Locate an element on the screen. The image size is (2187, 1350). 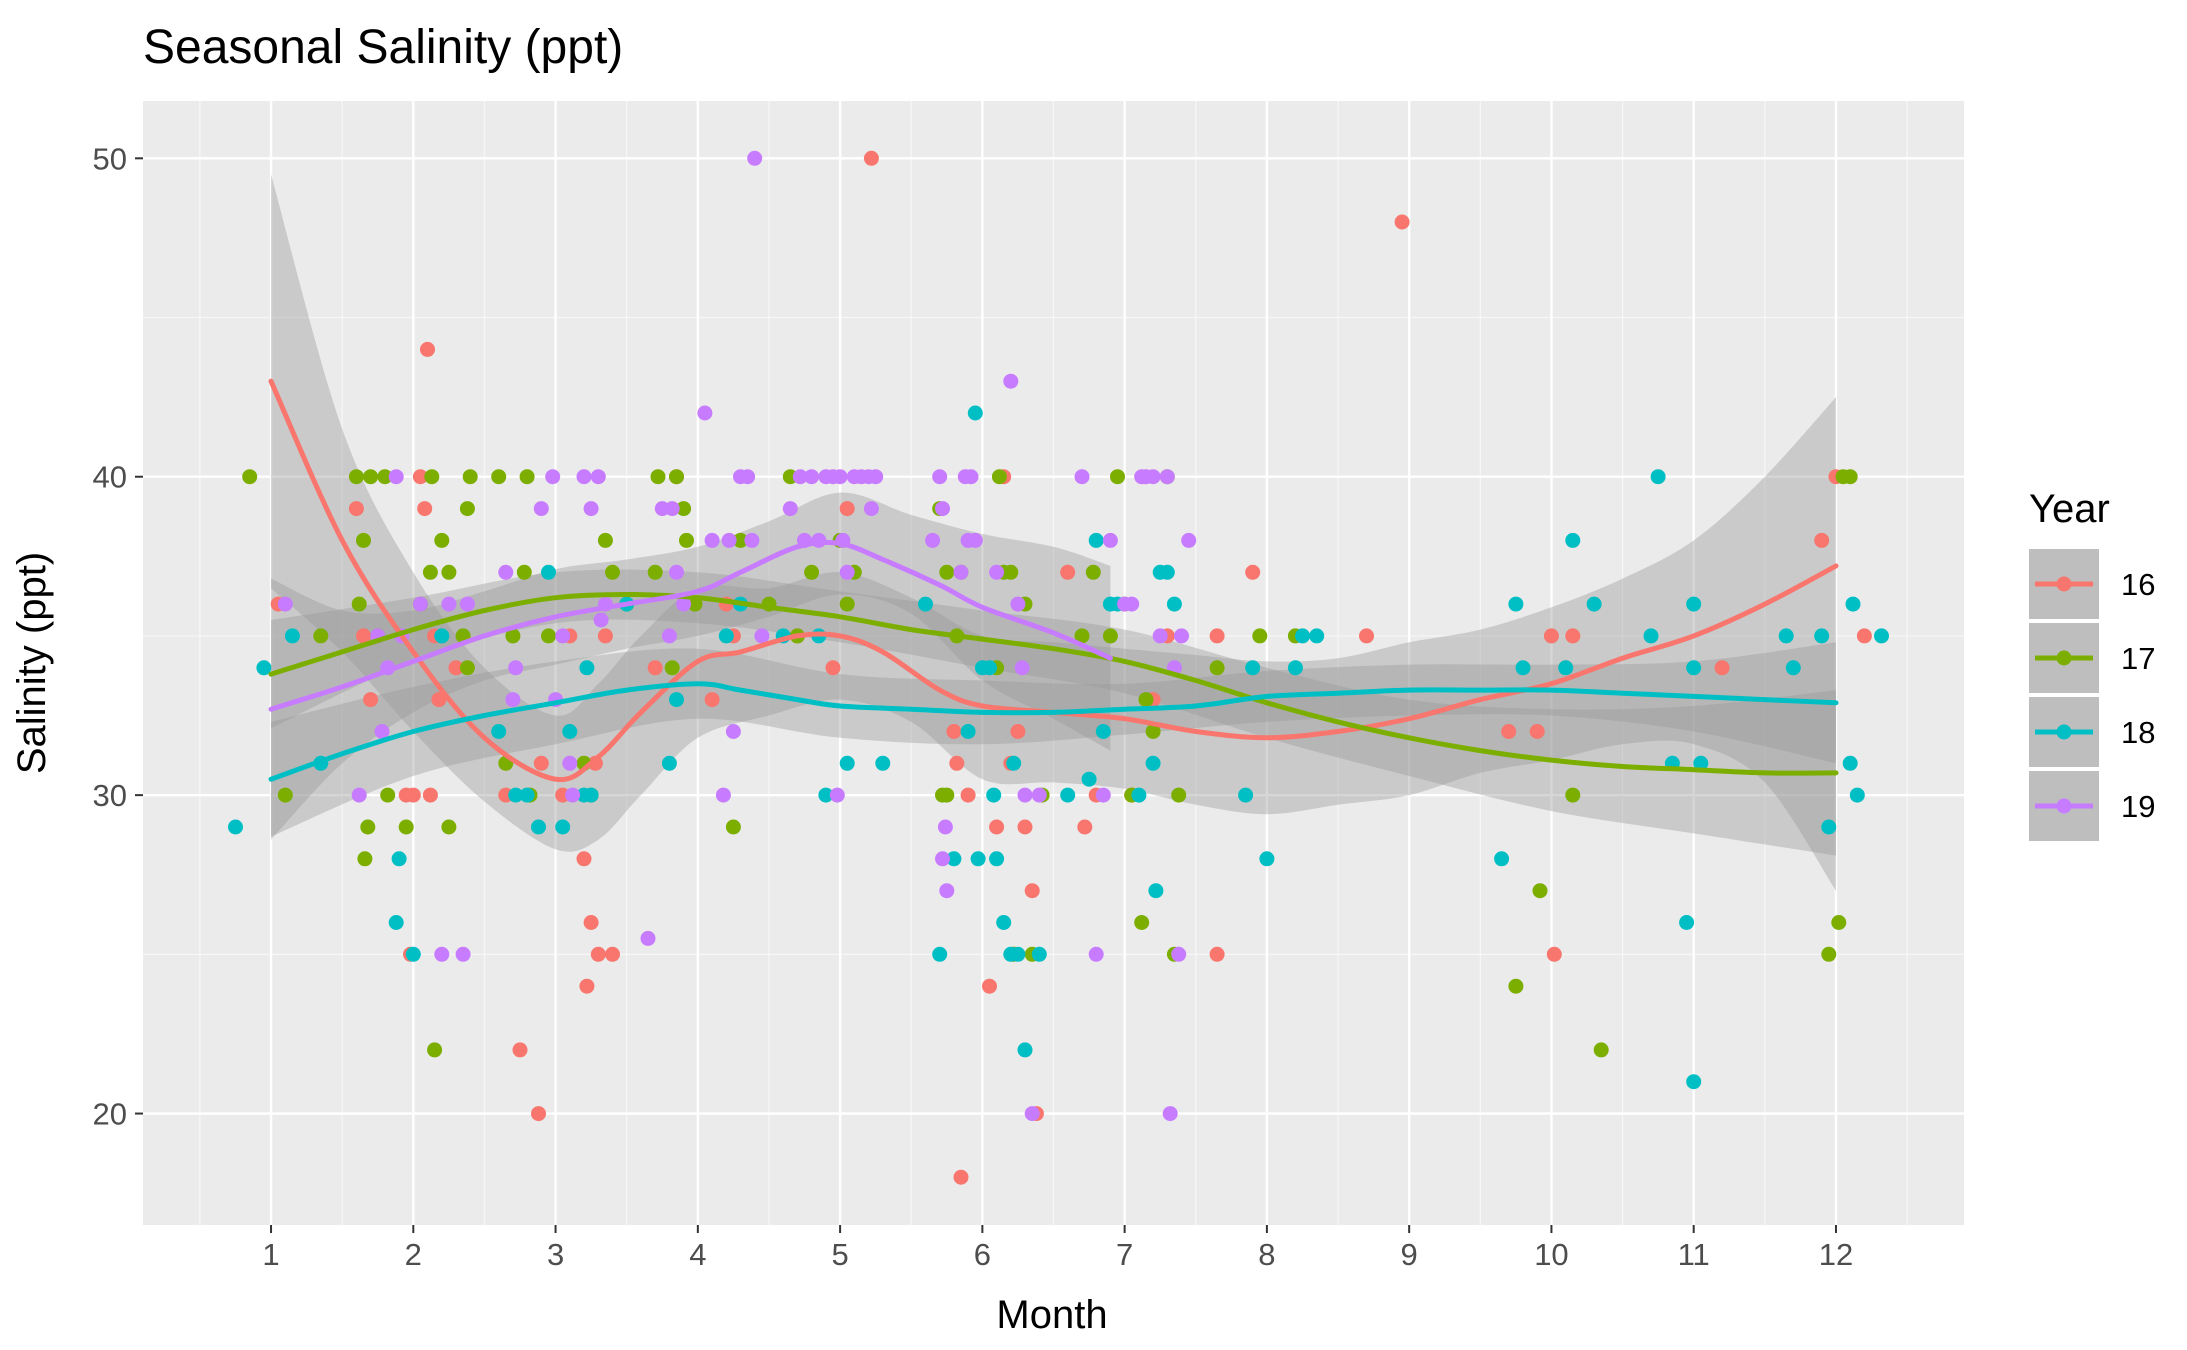
x-tick-label: 1 is located at coordinates (270, 1254).